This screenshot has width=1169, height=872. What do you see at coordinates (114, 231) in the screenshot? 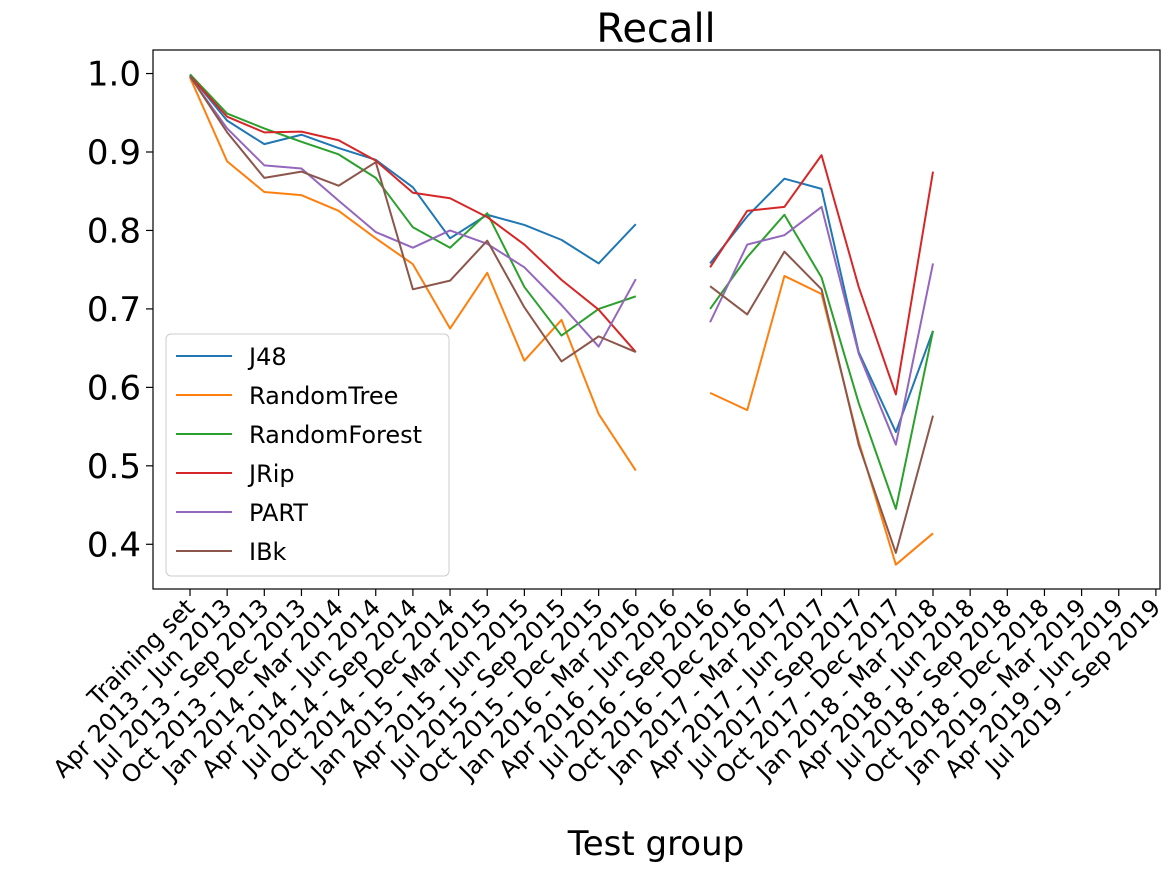
I see `y-tick-label: 0.8` at bounding box center [114, 231].